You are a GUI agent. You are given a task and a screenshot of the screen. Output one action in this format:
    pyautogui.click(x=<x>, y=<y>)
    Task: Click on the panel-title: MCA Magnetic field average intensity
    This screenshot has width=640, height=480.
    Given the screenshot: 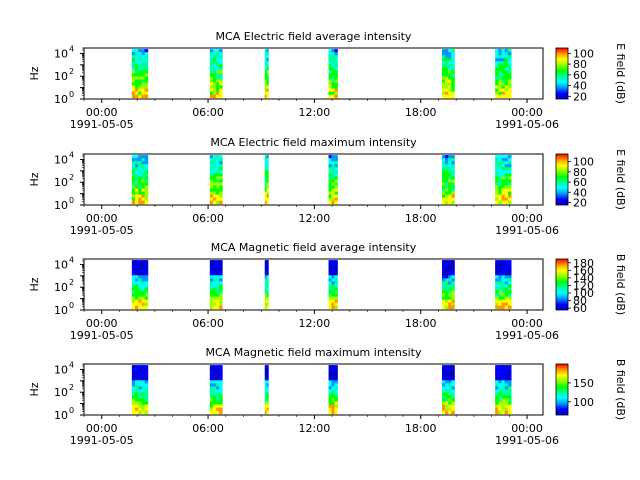 What is the action you would take?
    pyautogui.click(x=314, y=247)
    